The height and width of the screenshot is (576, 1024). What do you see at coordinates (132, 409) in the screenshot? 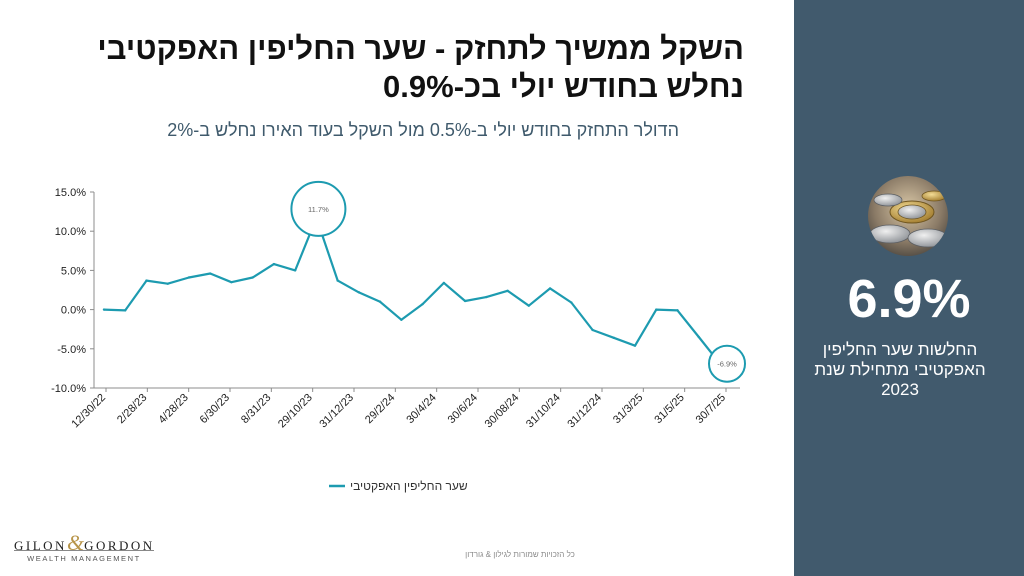
I see `x-tick-label: 2/28/23` at bounding box center [132, 409].